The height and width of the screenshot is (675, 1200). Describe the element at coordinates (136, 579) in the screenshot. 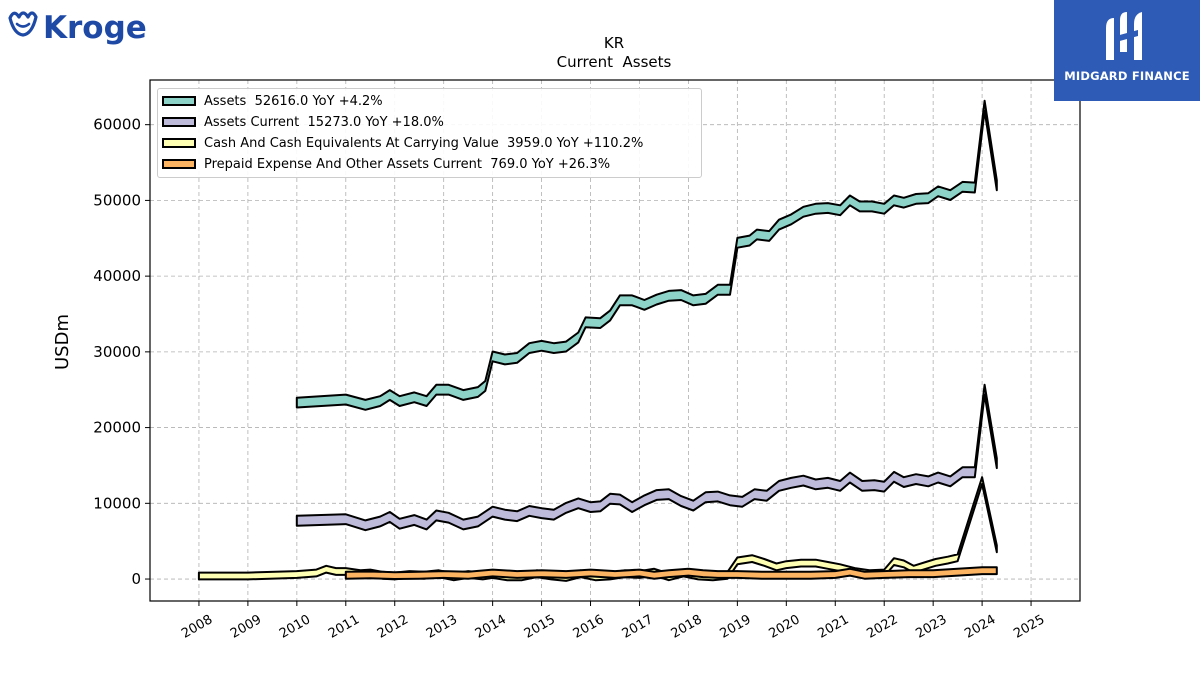

I see `y-tick-label: 0` at that location.